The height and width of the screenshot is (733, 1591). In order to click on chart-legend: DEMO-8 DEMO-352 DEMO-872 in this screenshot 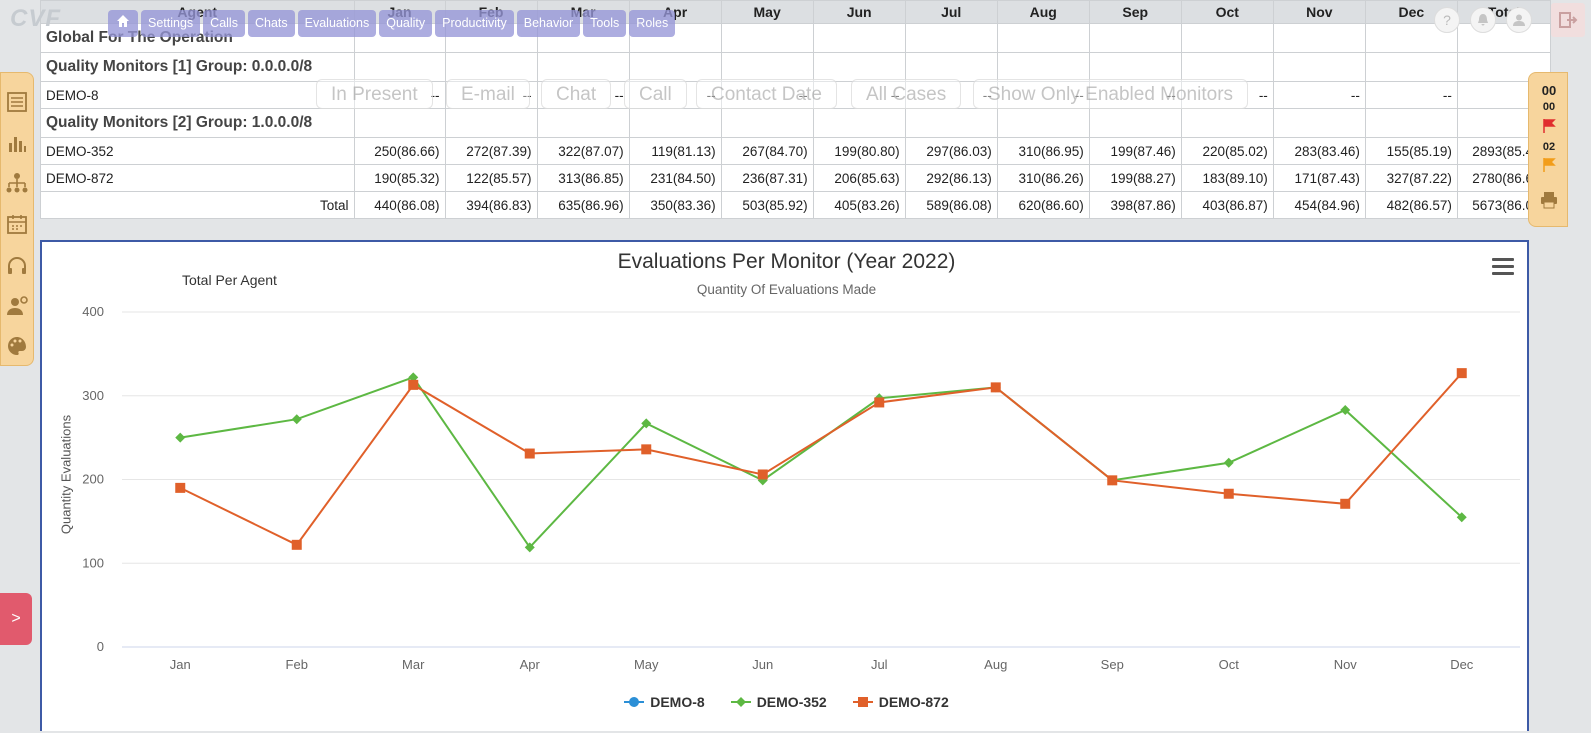, I will do `click(786, 702)`.